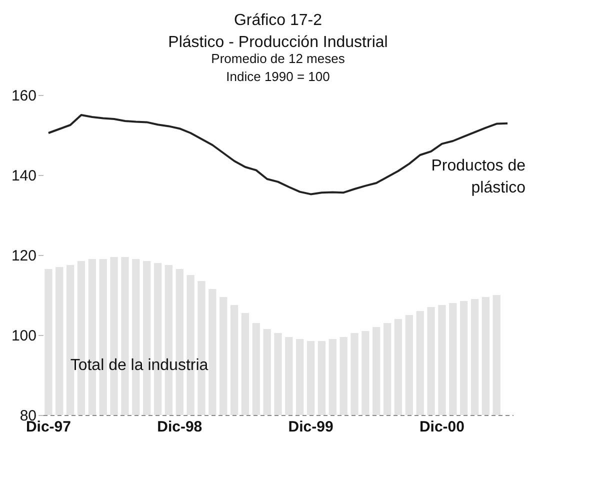 The width and height of the screenshot is (590, 502). Describe the element at coordinates (23, 176) in the screenshot. I see `y-tick-label: 140` at that location.